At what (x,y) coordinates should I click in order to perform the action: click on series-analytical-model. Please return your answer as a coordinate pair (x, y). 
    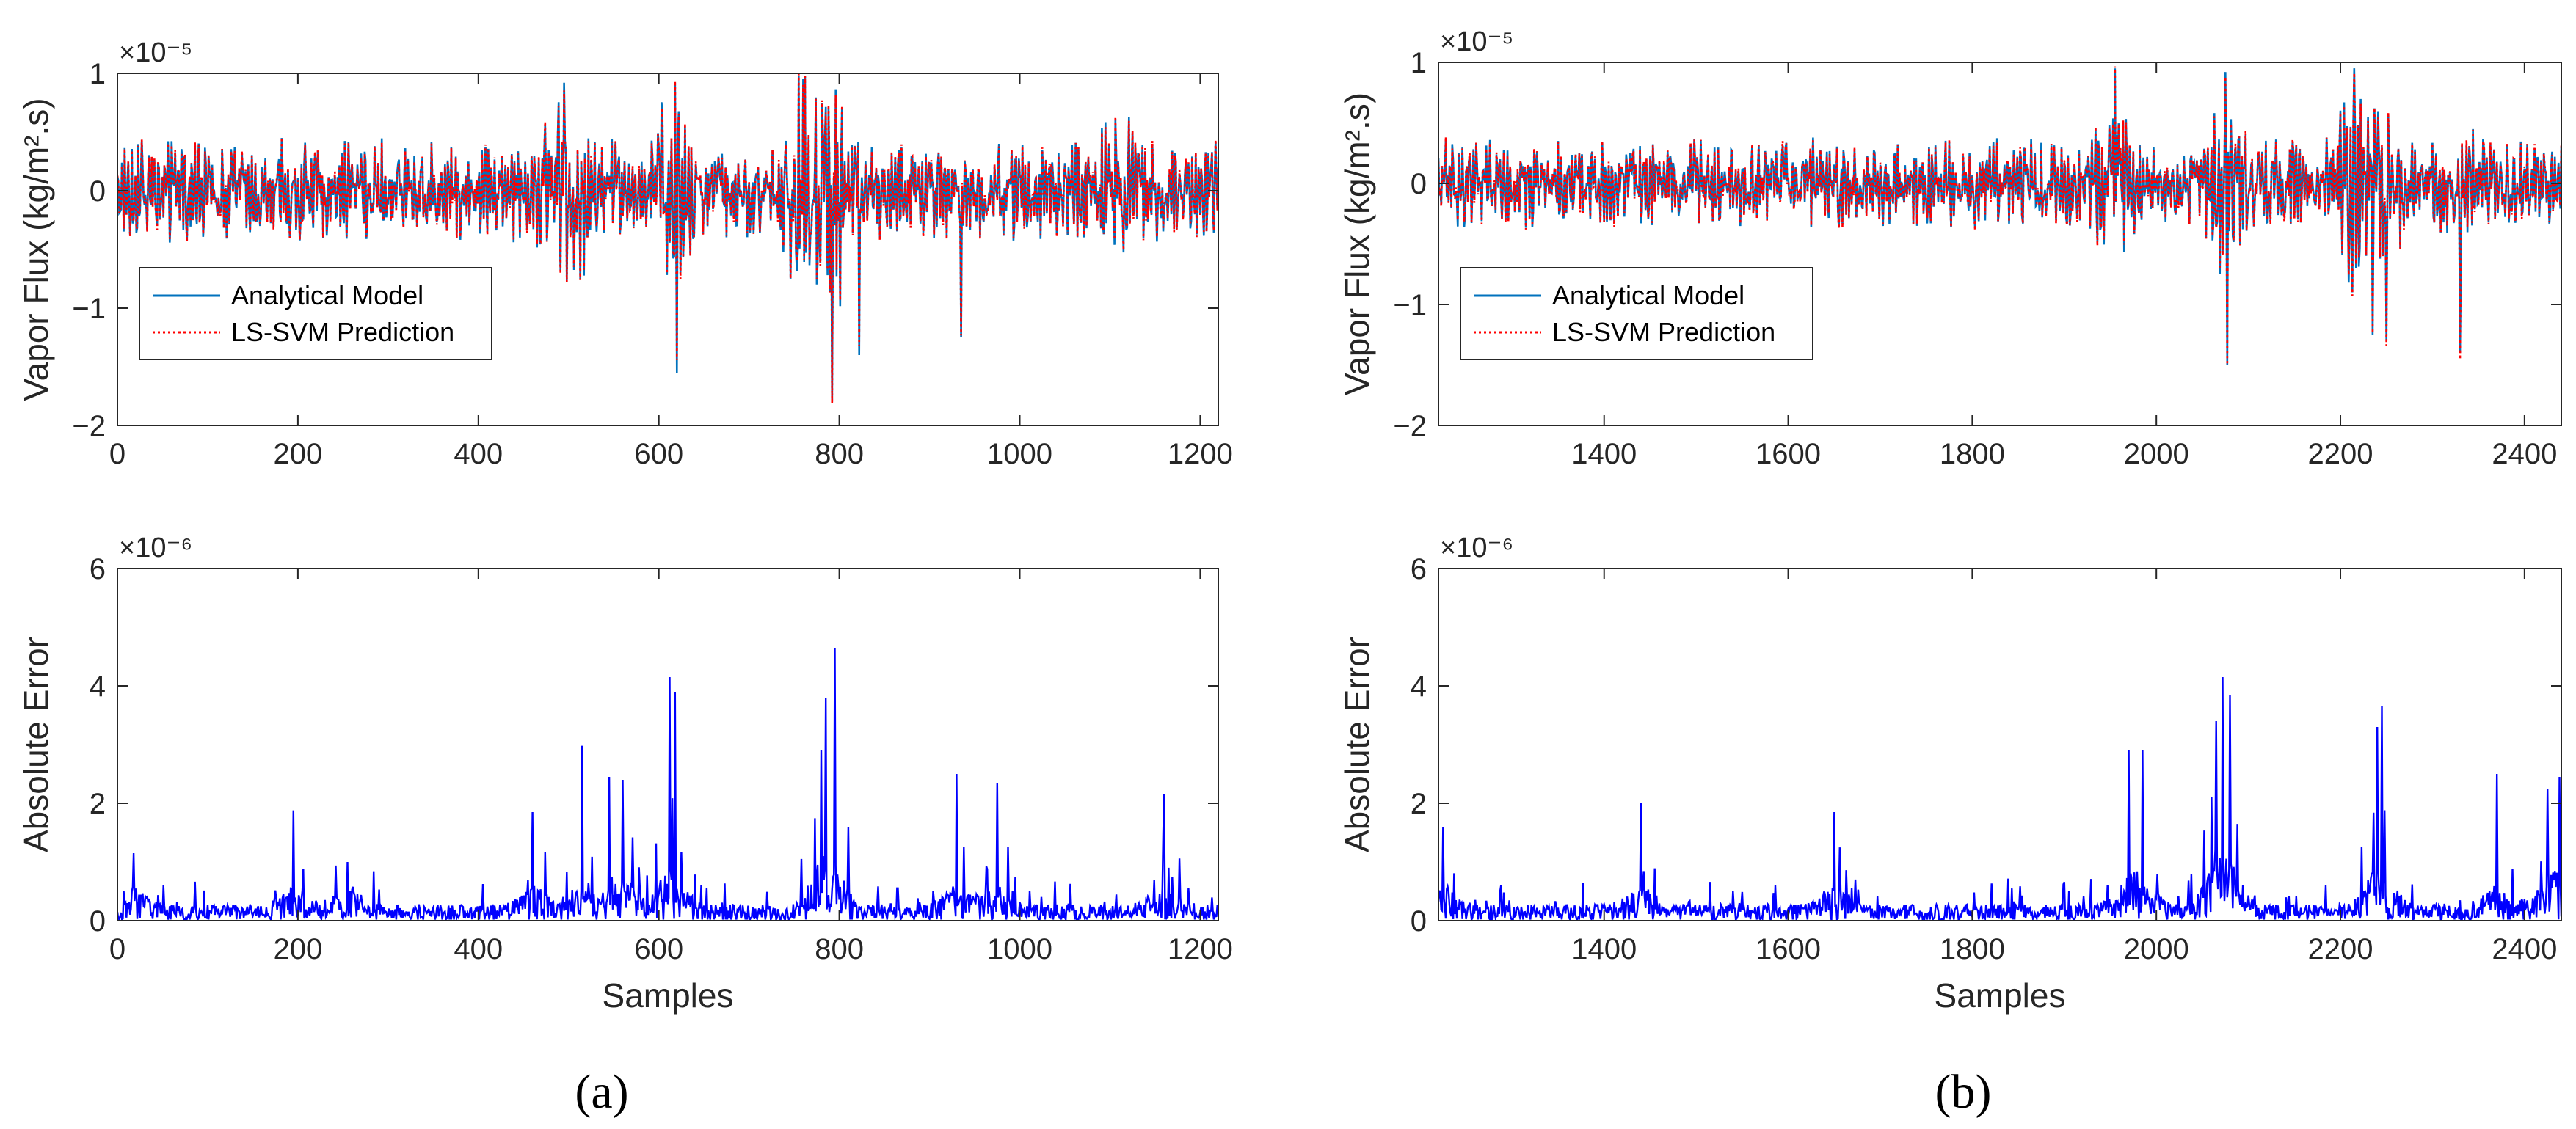
    Looking at the image, I should click on (1999, 217).